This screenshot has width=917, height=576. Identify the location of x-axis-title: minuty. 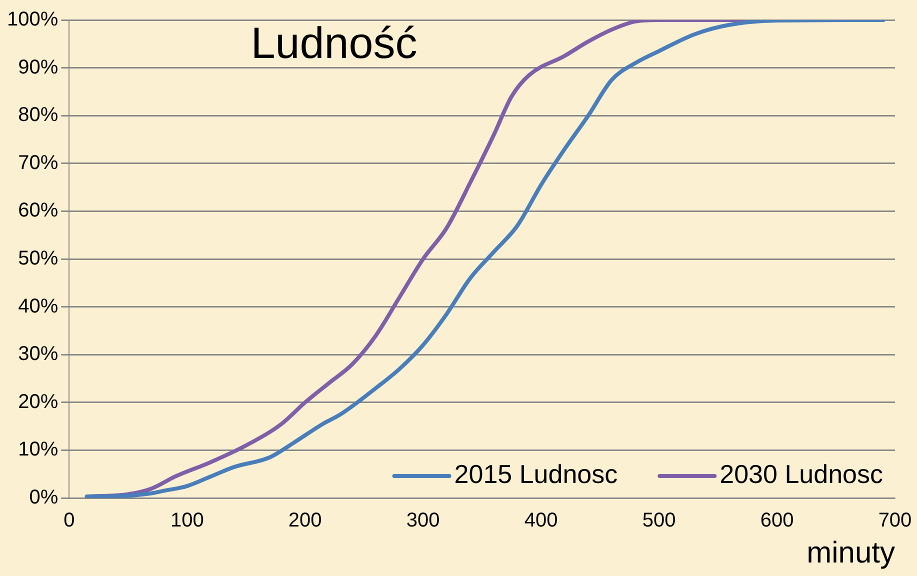
(850, 553).